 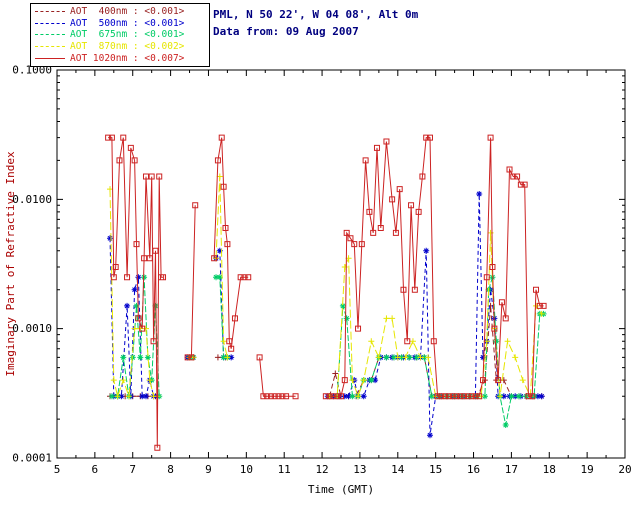 I want to click on legend-label: AOT 870nm : <0.002>, so click(x=127, y=47).